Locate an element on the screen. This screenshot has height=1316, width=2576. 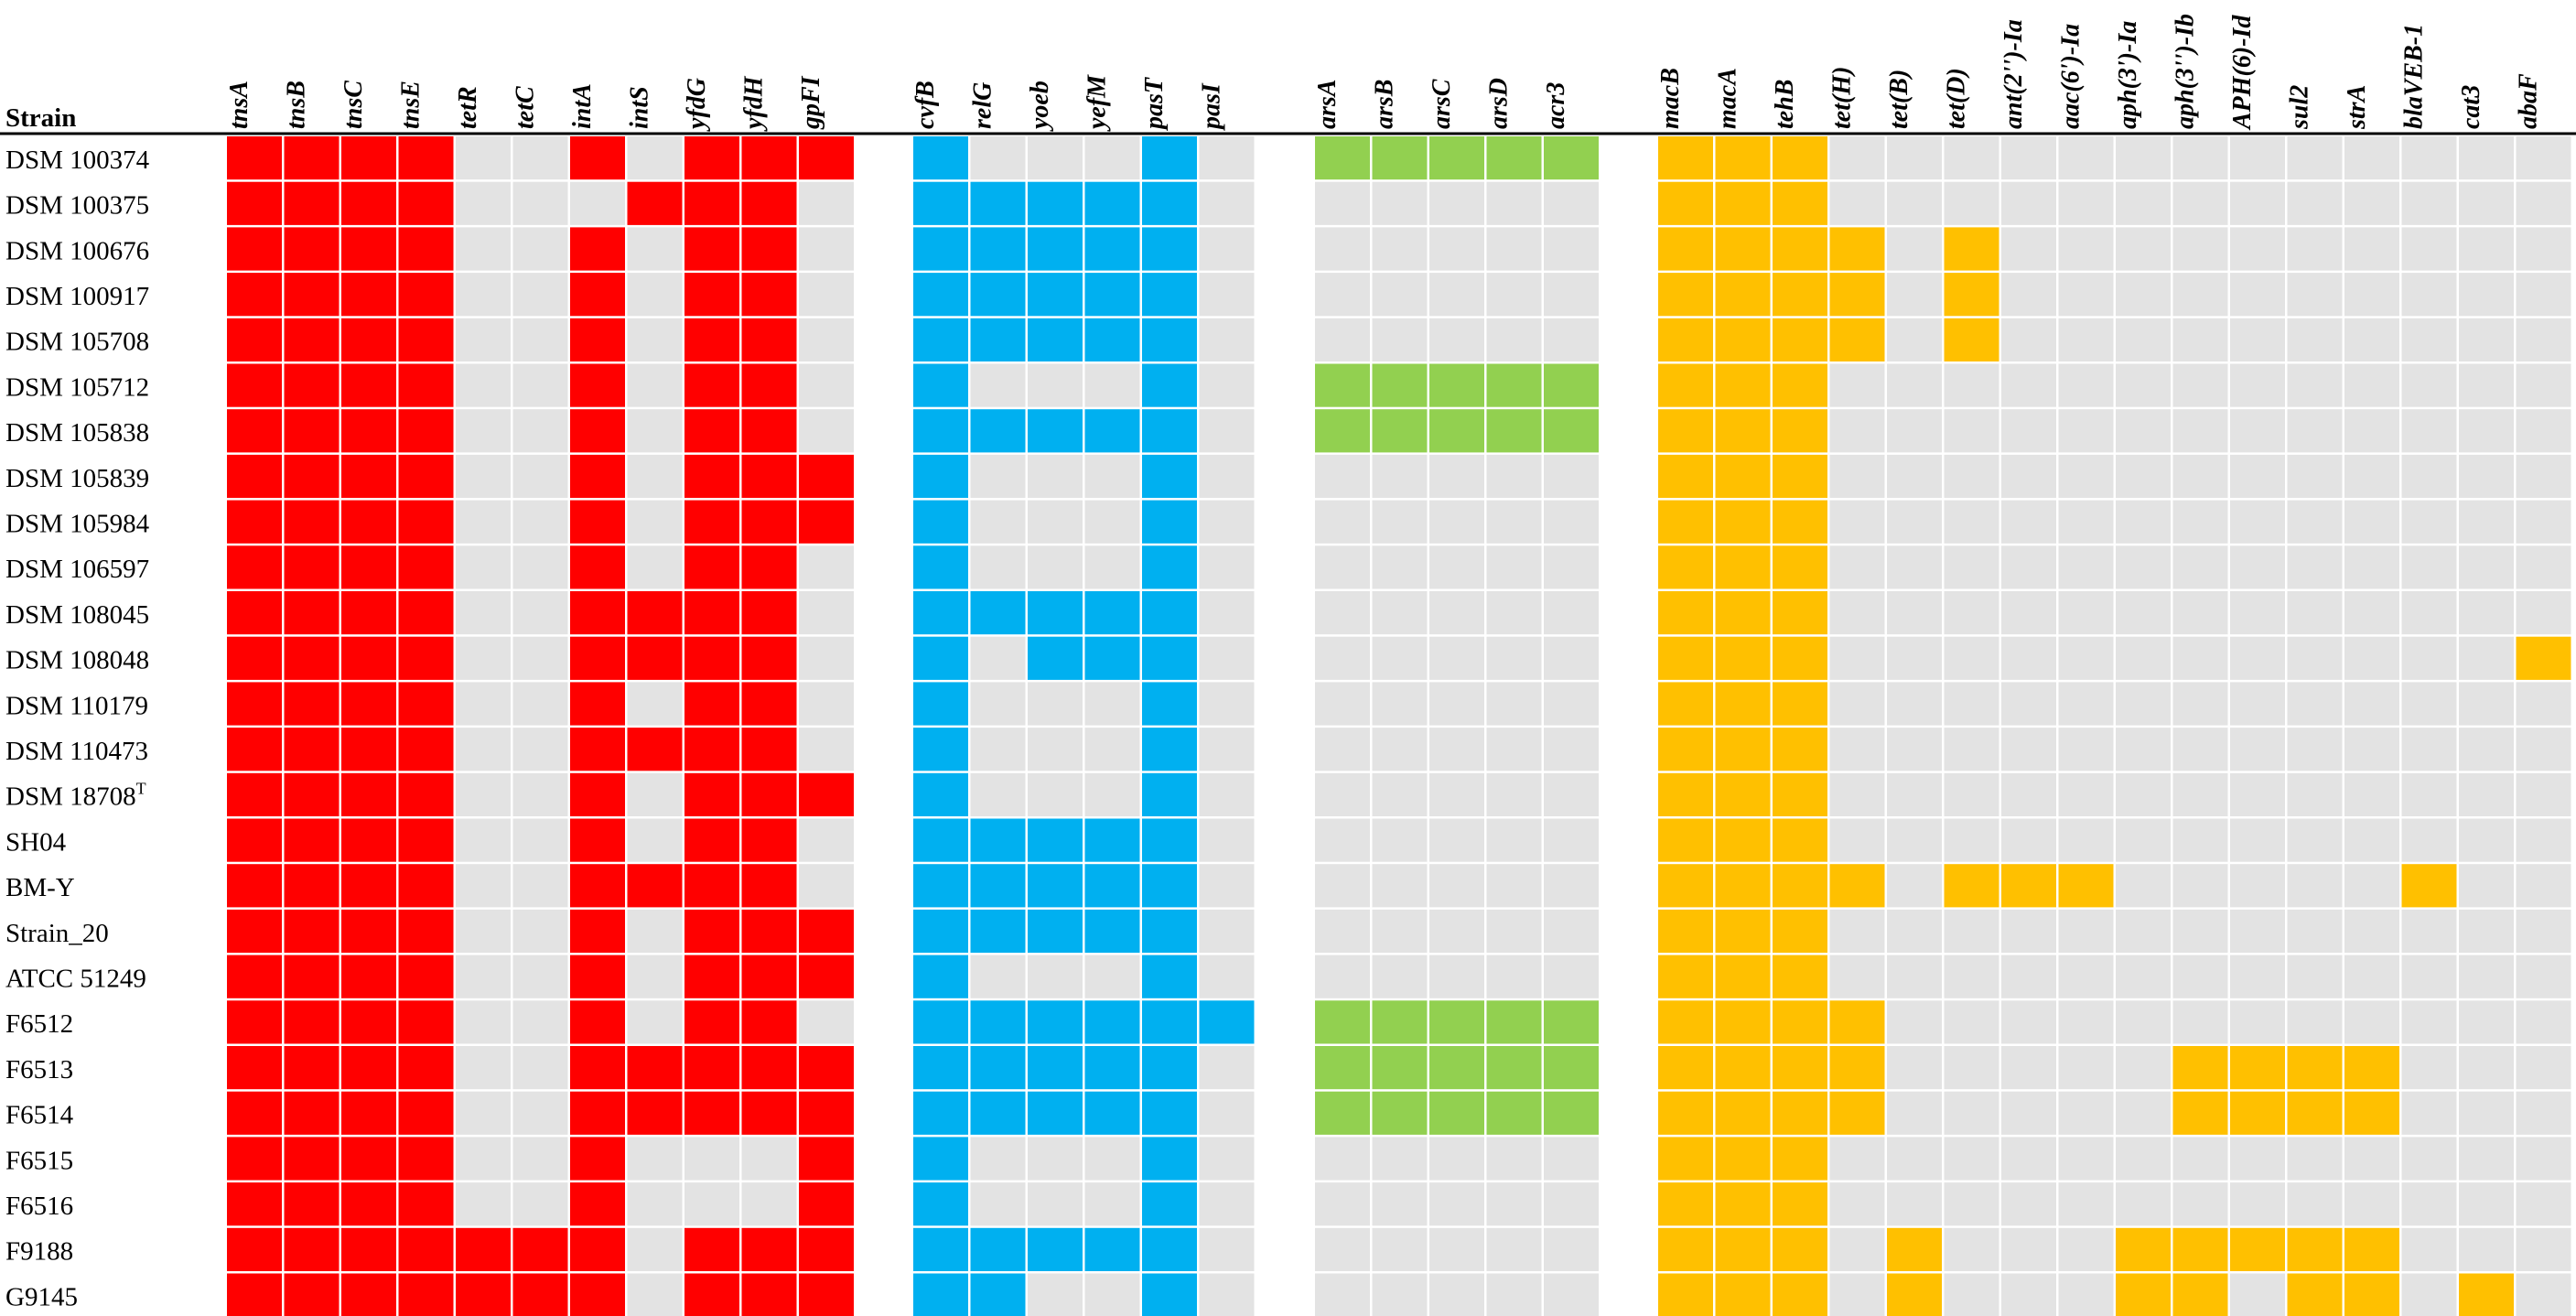
gene-column-label: tnsC is located at coordinates (354, 105).